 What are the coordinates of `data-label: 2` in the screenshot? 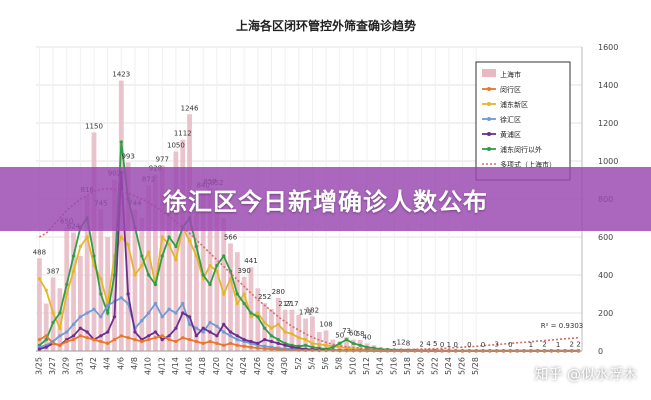 It's located at (572, 345).